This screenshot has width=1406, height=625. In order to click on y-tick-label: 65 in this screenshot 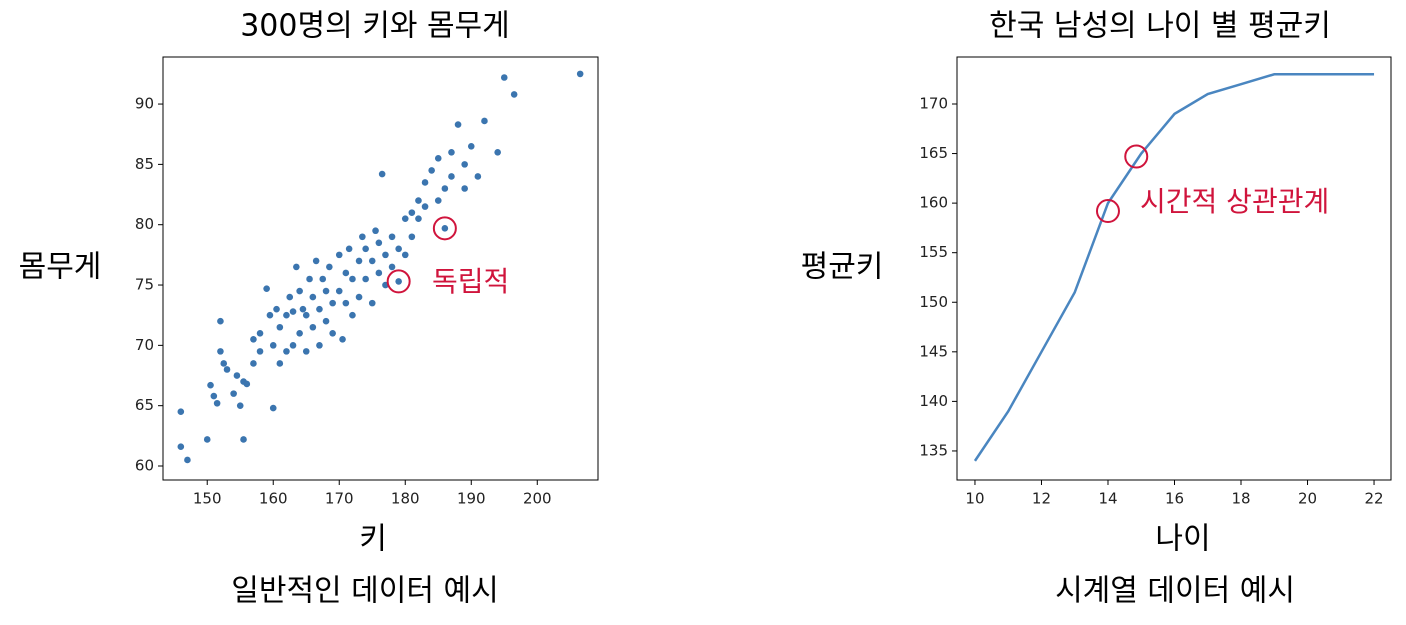, I will do `click(144, 405)`.